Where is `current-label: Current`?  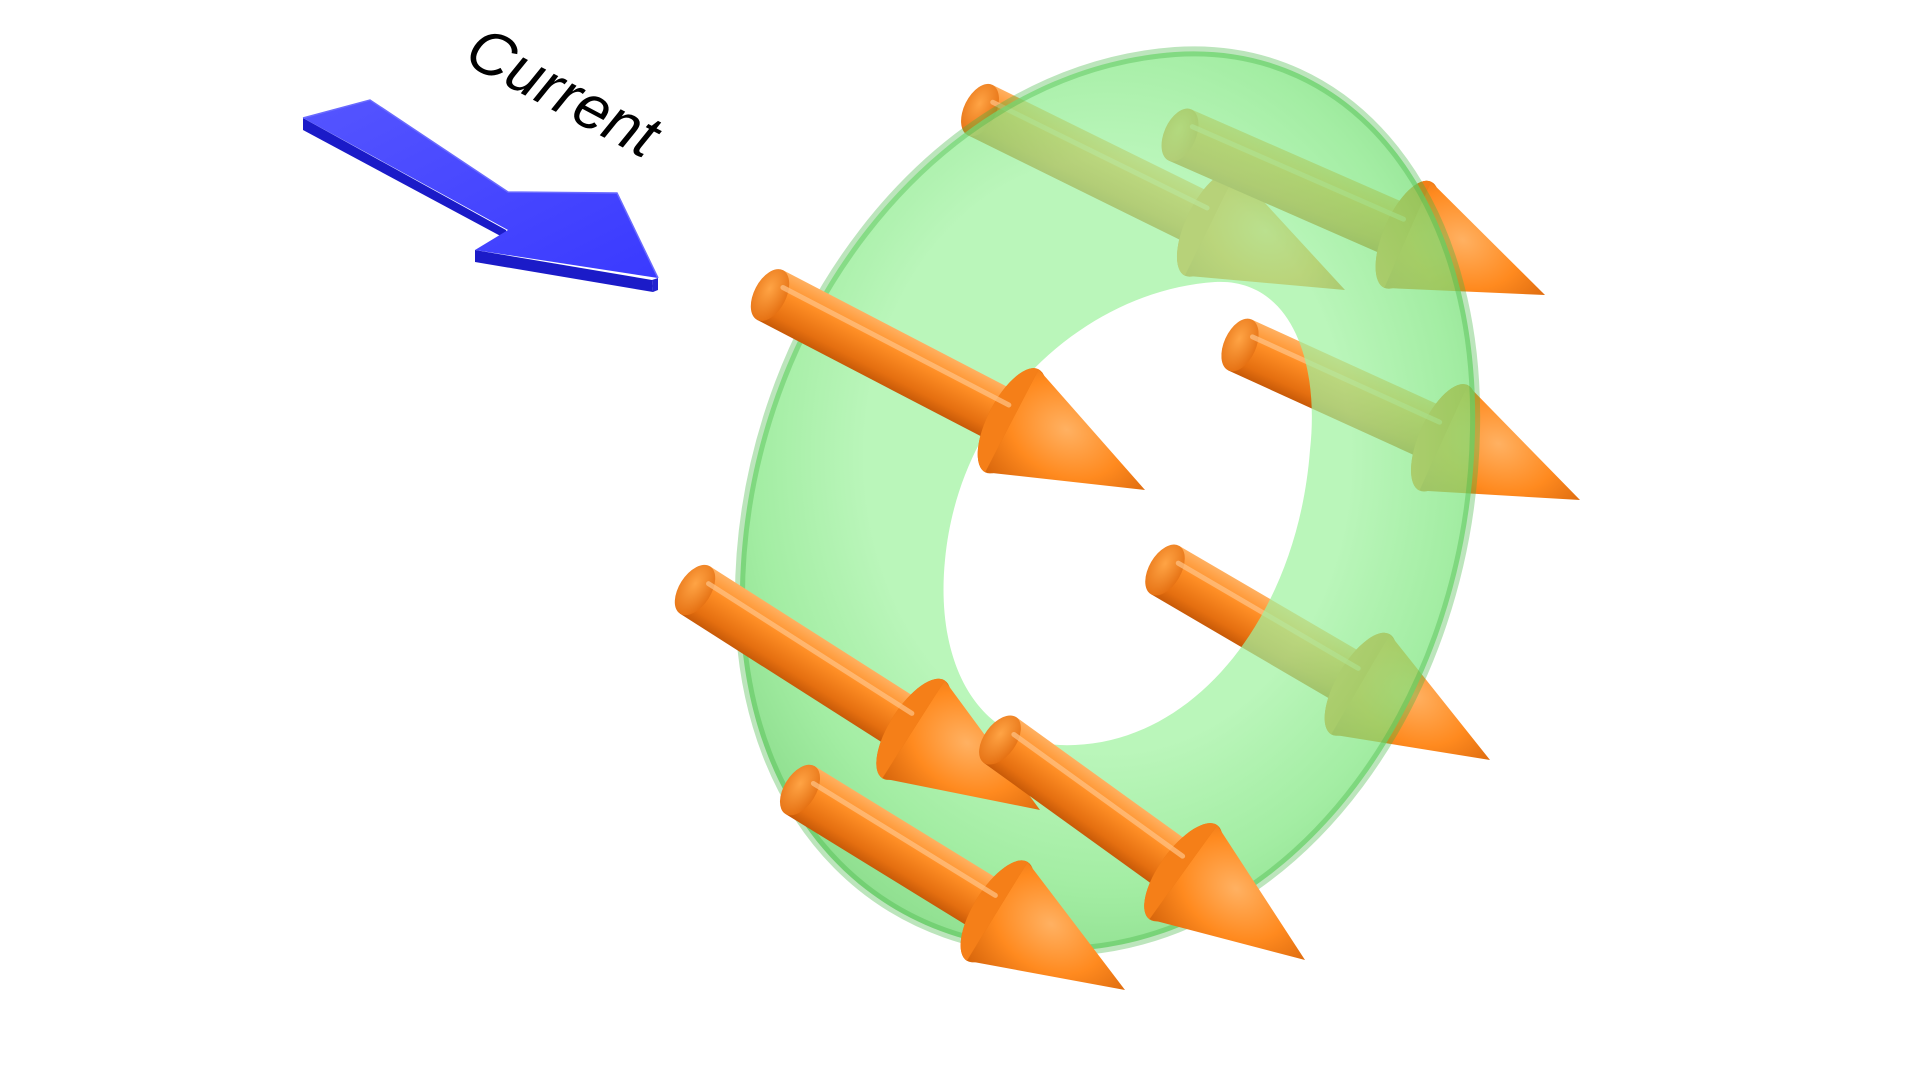
current-label: Current is located at coordinates (563, 92).